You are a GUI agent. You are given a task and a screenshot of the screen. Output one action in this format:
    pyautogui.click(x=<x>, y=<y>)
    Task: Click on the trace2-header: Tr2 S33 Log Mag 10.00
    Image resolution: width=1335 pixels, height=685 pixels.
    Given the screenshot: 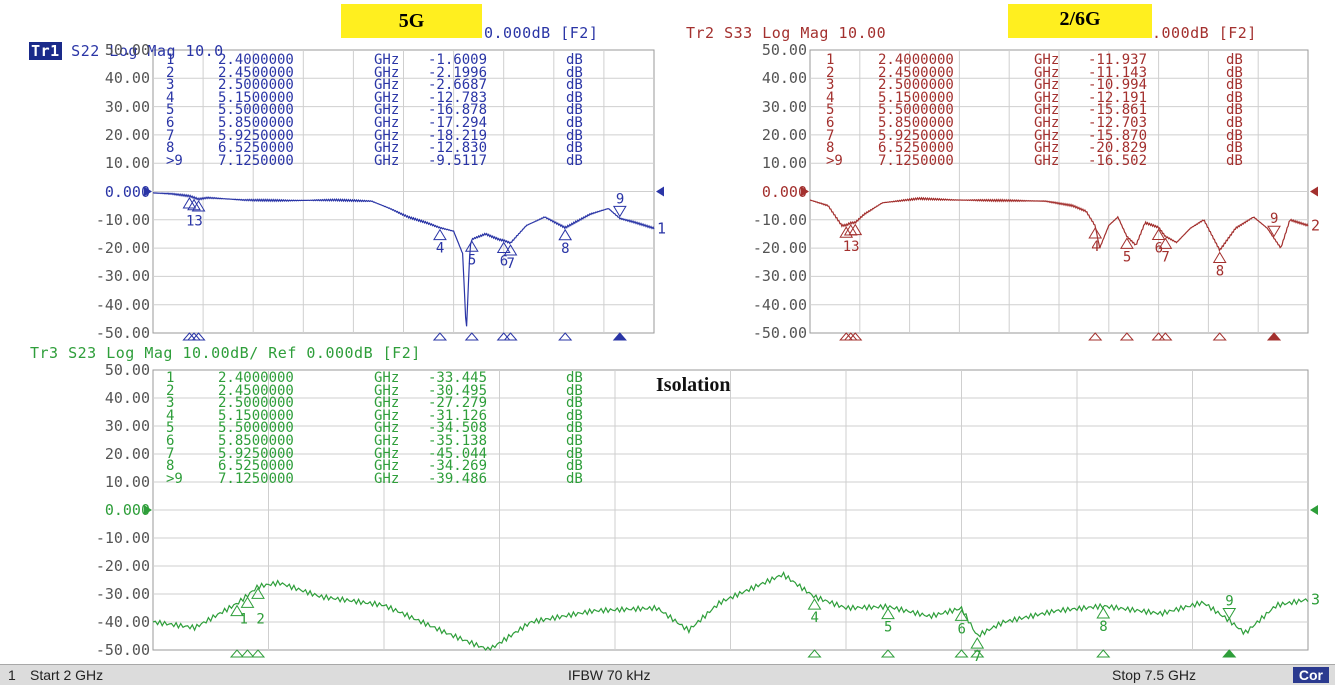 What is the action you would take?
    pyautogui.click(x=786, y=33)
    